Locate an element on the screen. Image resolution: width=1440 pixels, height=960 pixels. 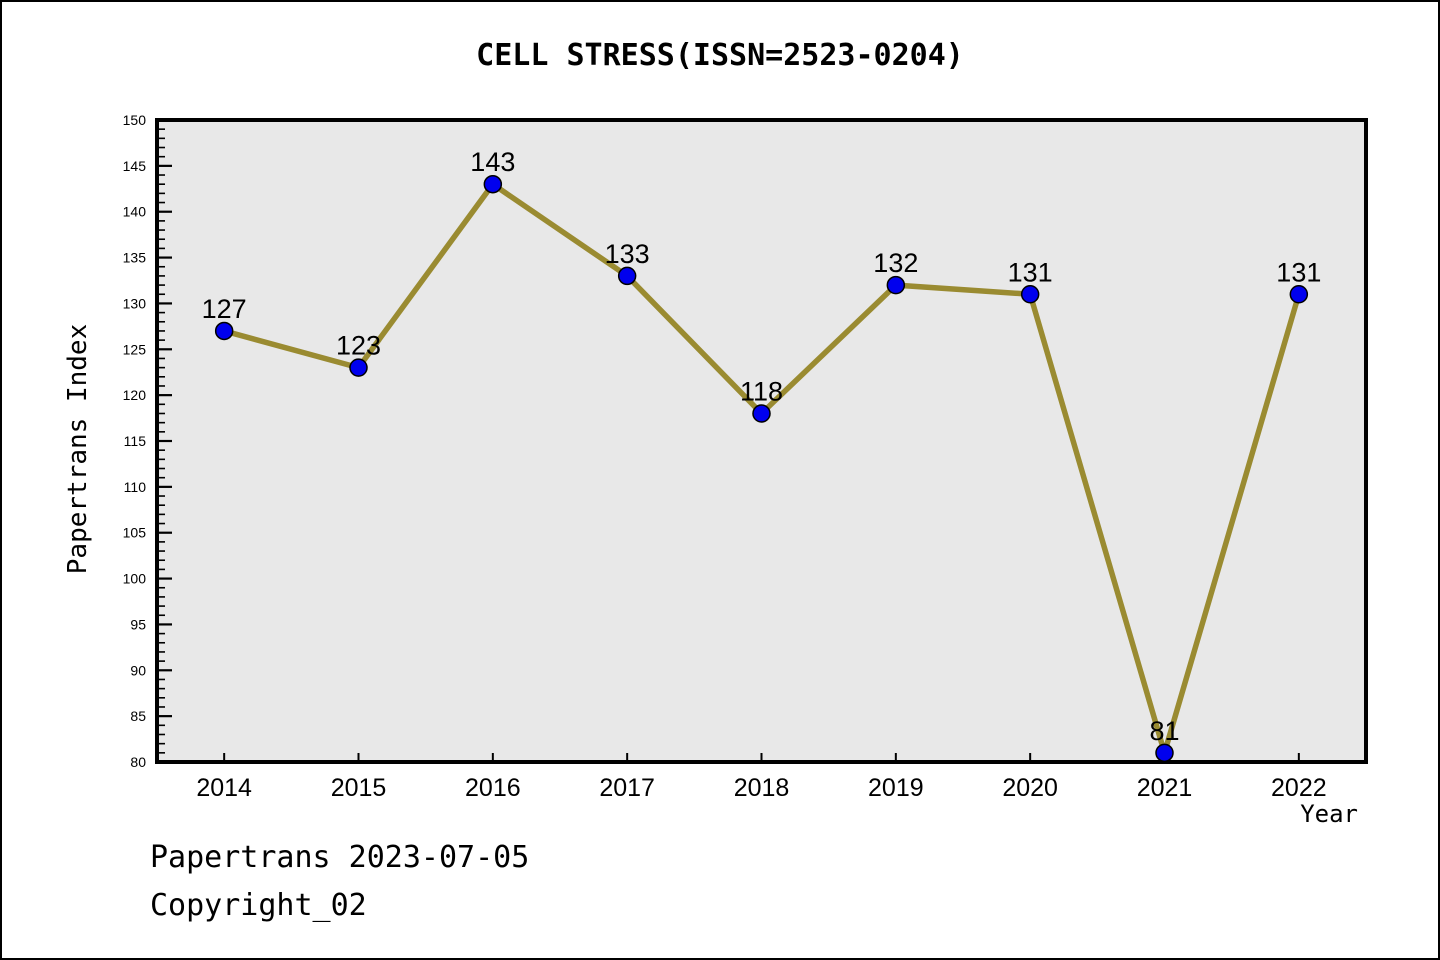
data-point-label: 81 is located at coordinates (1164, 731).